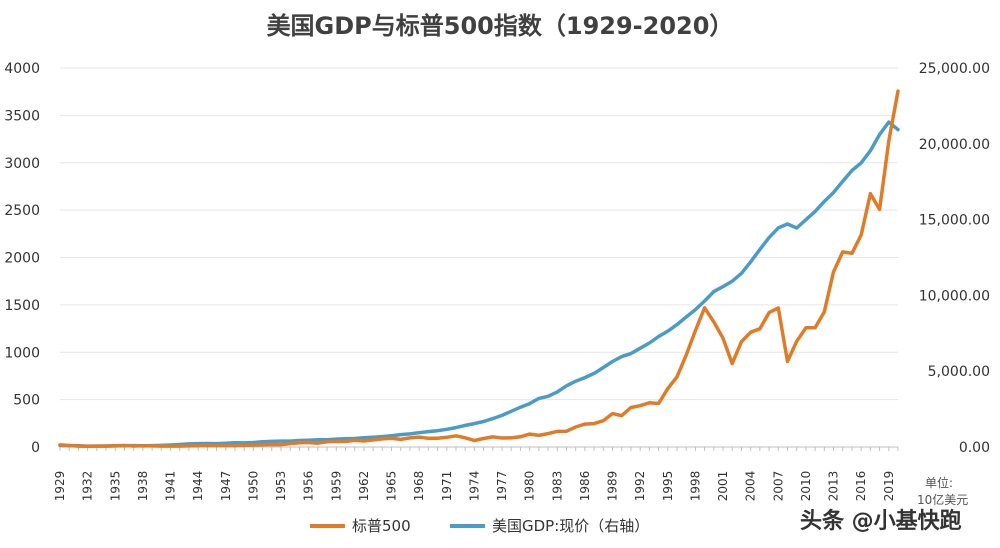  I want to click on left-tick-label: 2000, so click(22, 259).